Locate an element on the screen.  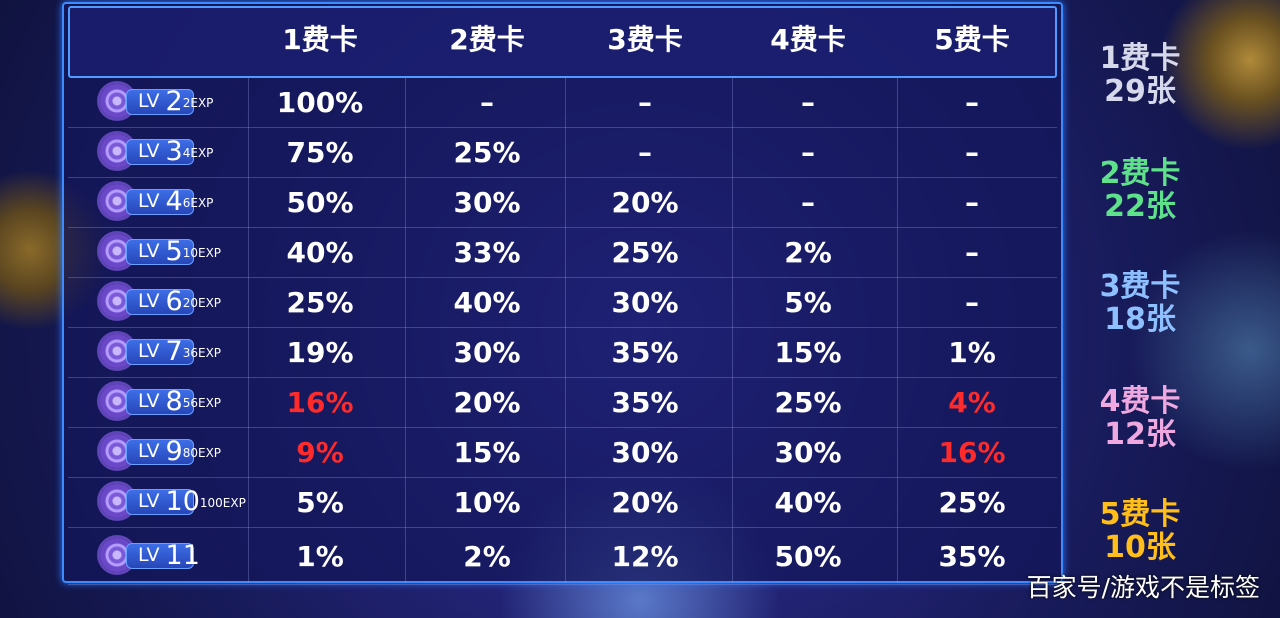
level-number: 2 is located at coordinates (174, 101).